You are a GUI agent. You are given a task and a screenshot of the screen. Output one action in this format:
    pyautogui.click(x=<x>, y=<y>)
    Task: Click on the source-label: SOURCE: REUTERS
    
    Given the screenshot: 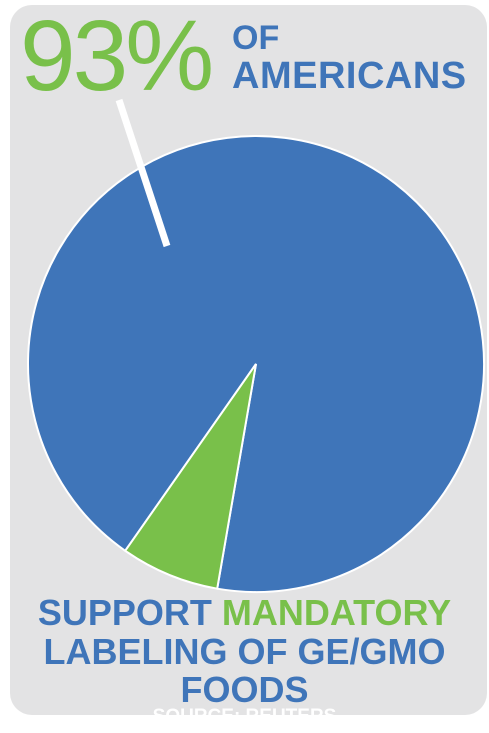 What is the action you would take?
    pyautogui.click(x=244, y=716)
    